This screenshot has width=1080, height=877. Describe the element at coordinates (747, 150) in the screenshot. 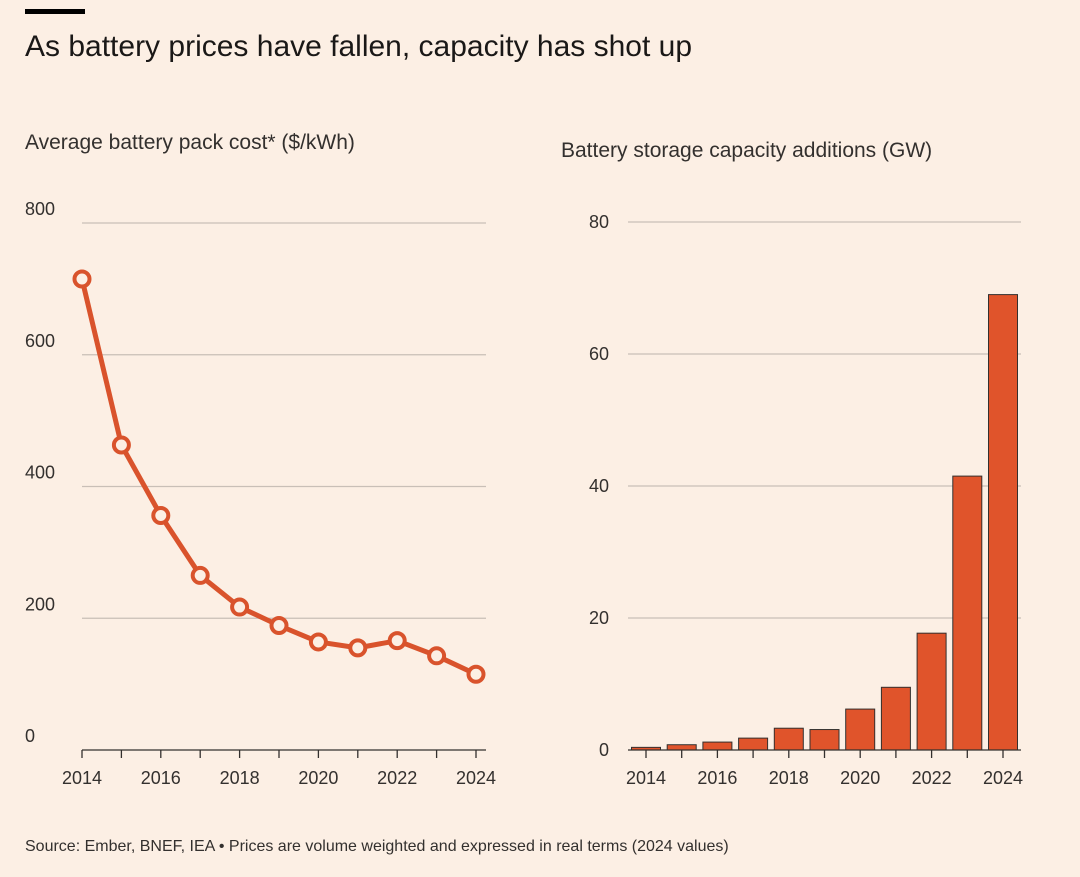

I see `right-chart-subtitle: Battery storage capacity additions (GW)` at that location.